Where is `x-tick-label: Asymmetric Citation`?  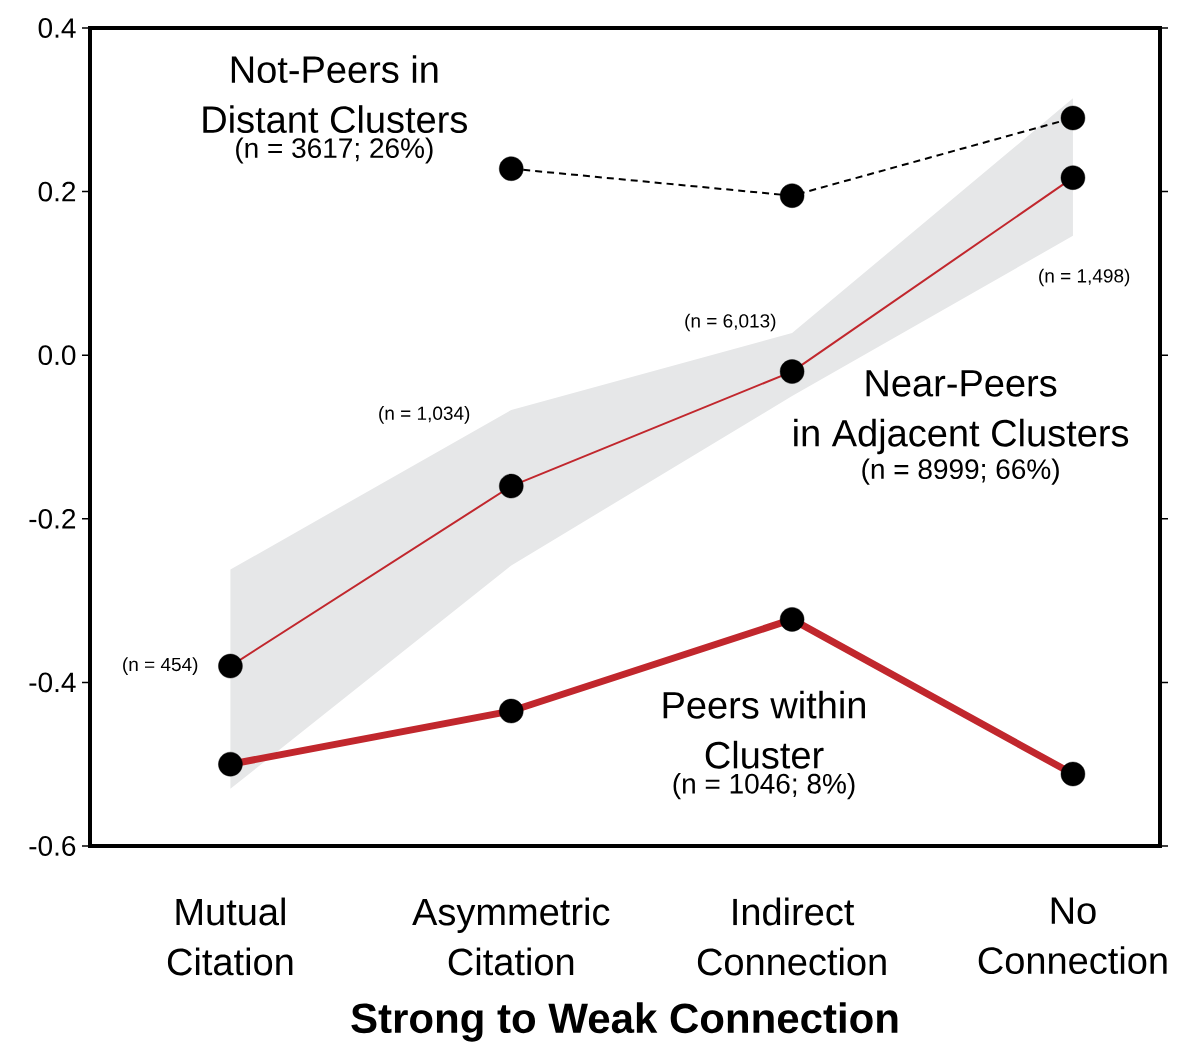
x-tick-label: Asymmetric Citation is located at coordinates (511, 936).